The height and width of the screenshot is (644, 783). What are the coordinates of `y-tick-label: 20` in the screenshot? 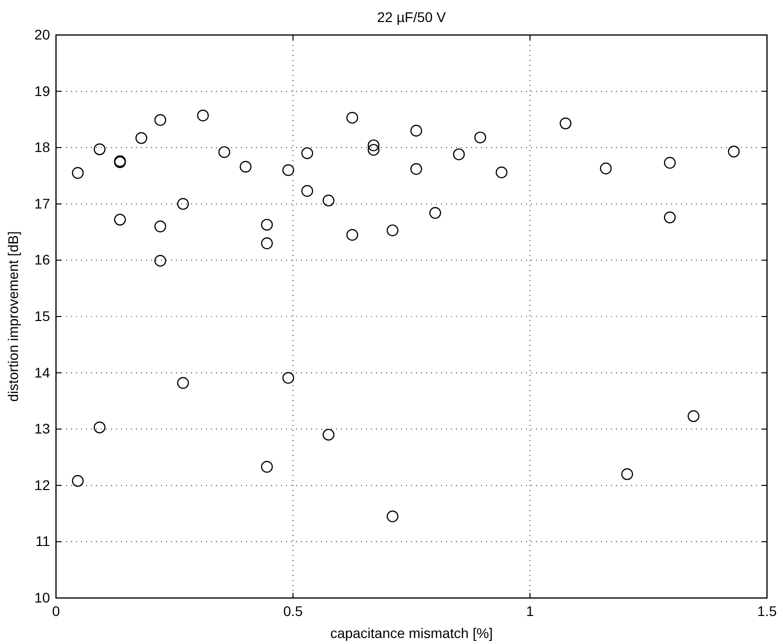 It's located at (42, 34).